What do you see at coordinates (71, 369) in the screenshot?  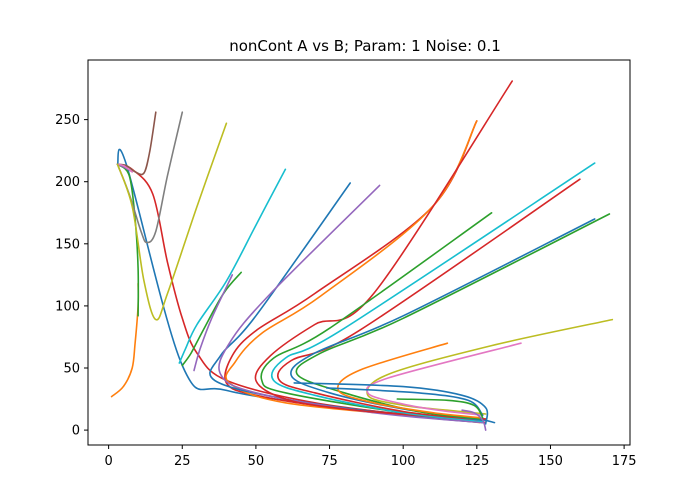 I see `y-tick-label: 50` at bounding box center [71, 369].